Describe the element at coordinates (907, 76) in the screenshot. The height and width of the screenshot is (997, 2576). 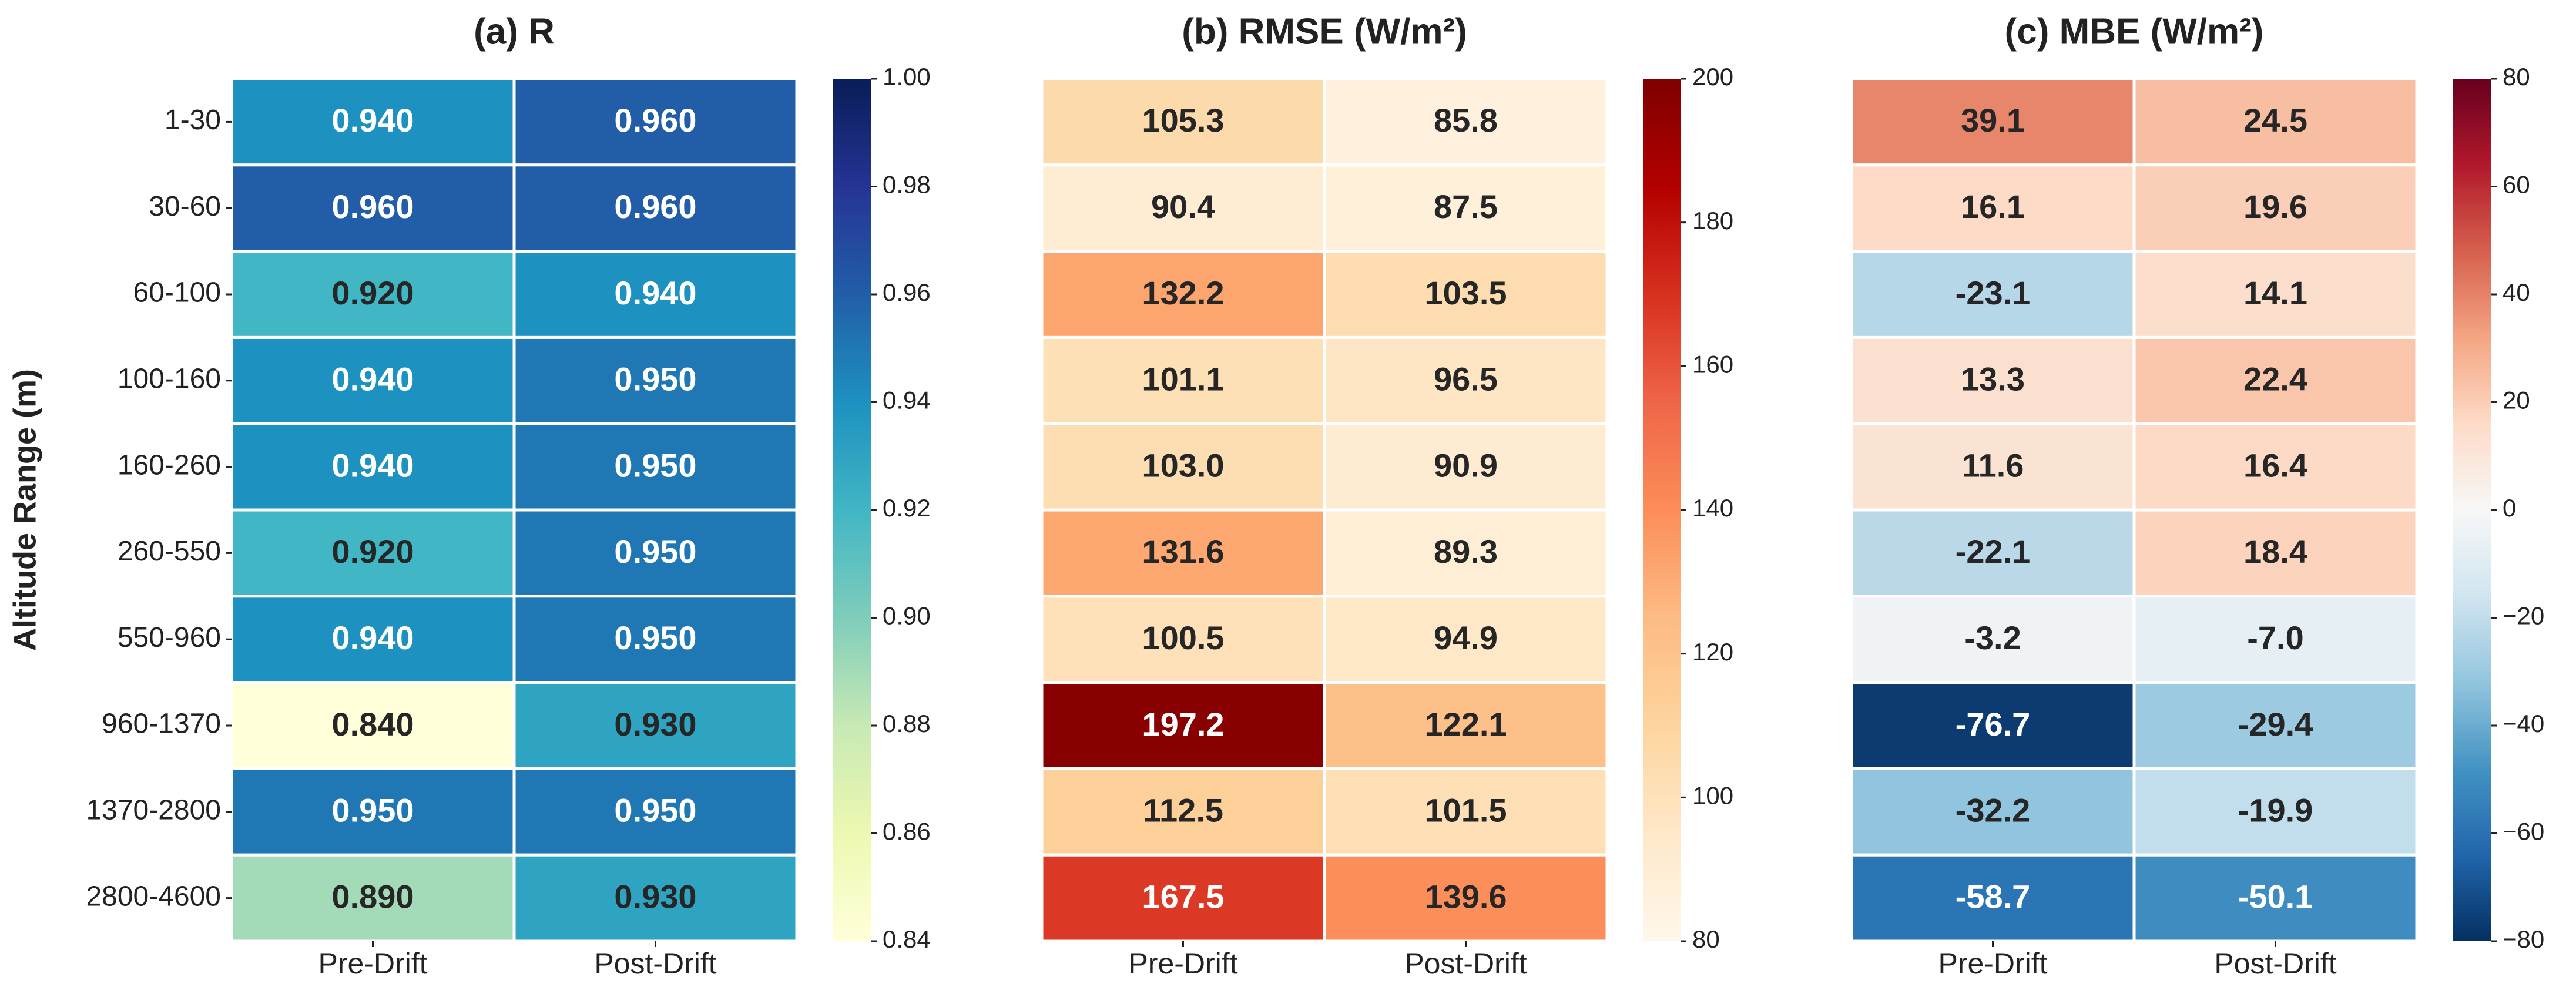
I see `colorbar-tick-label: 1.00` at that location.